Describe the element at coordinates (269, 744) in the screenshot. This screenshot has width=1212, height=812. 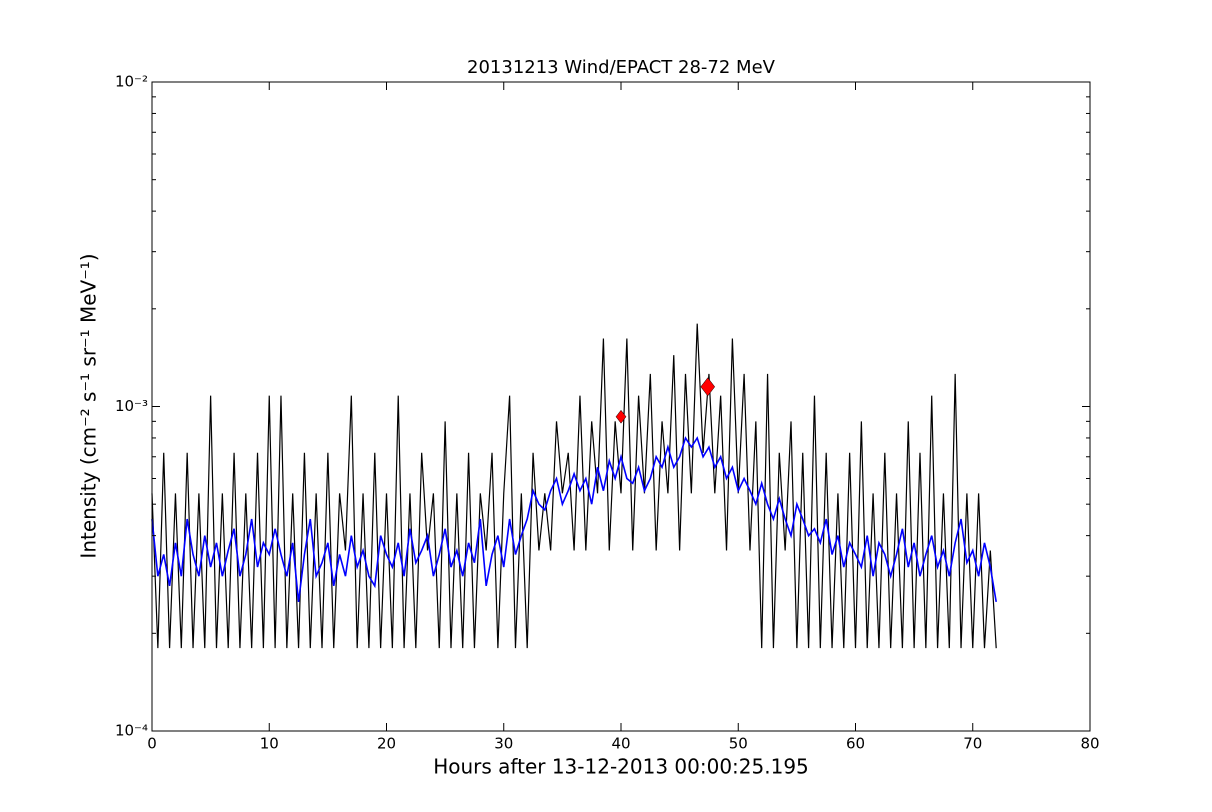
I see `x-tick-label: 10` at that location.